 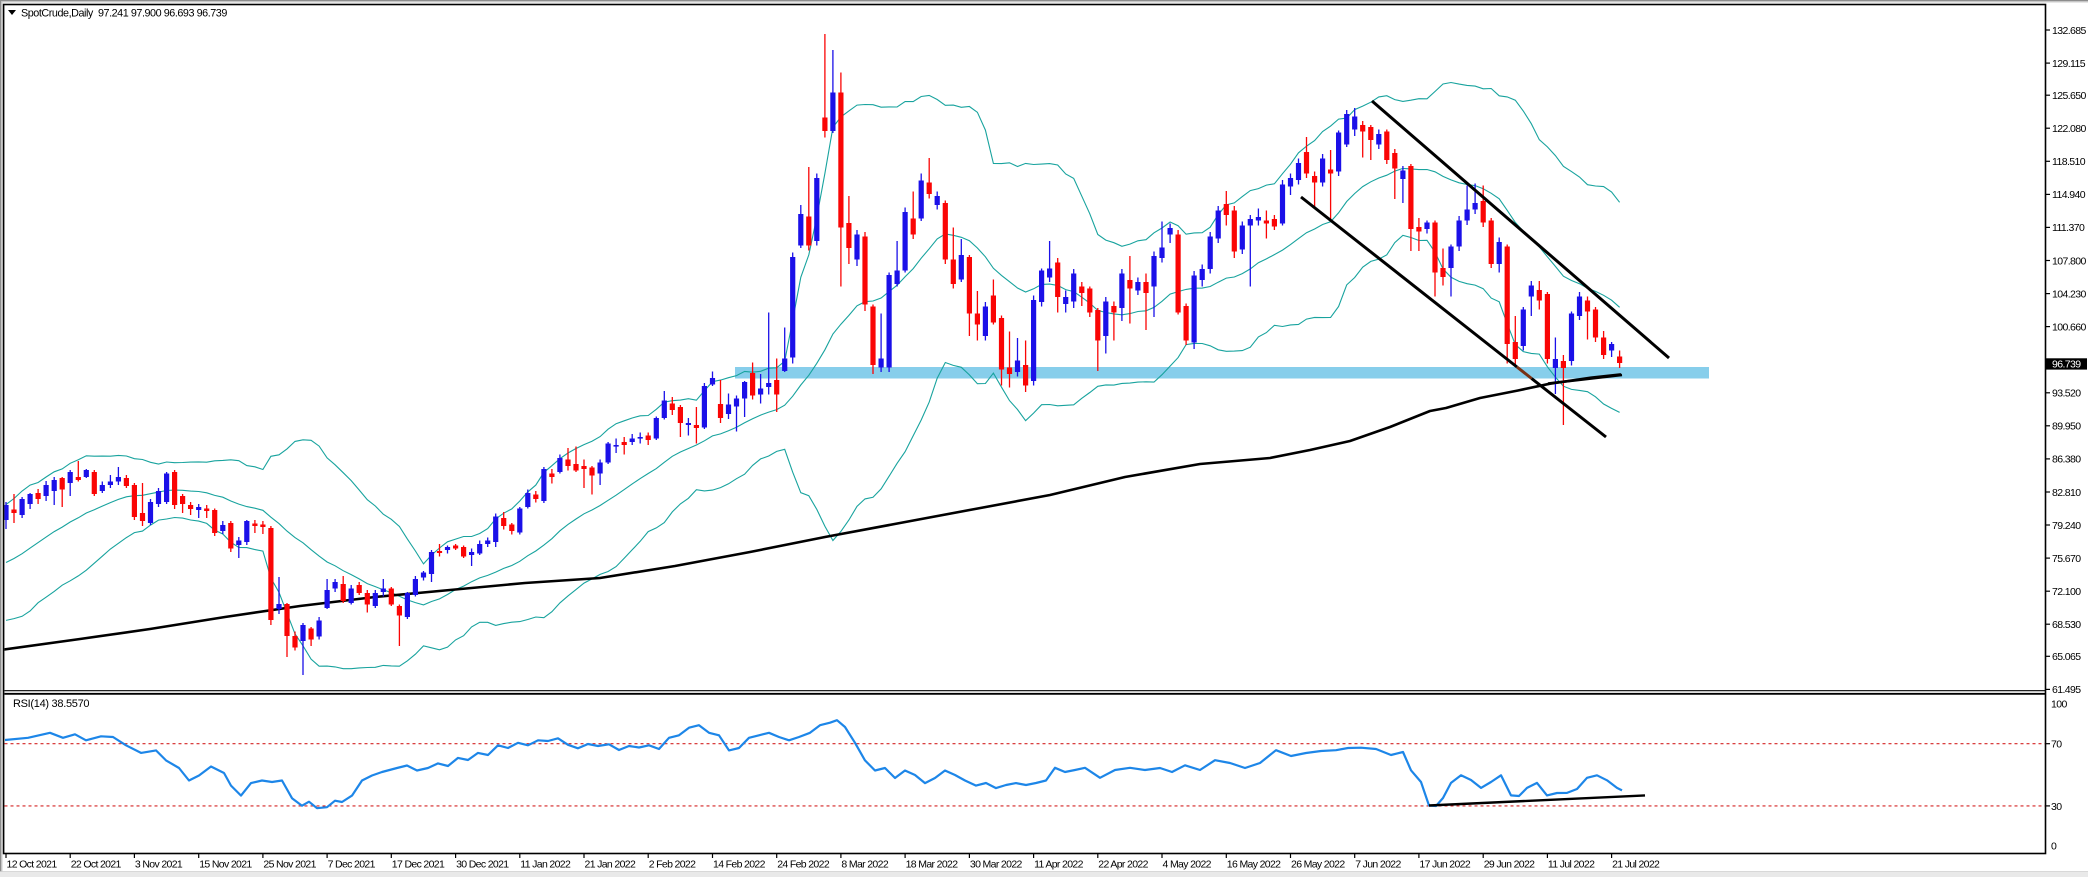 I want to click on svg-text: 7 Dec 2021, so click(x=352, y=865).